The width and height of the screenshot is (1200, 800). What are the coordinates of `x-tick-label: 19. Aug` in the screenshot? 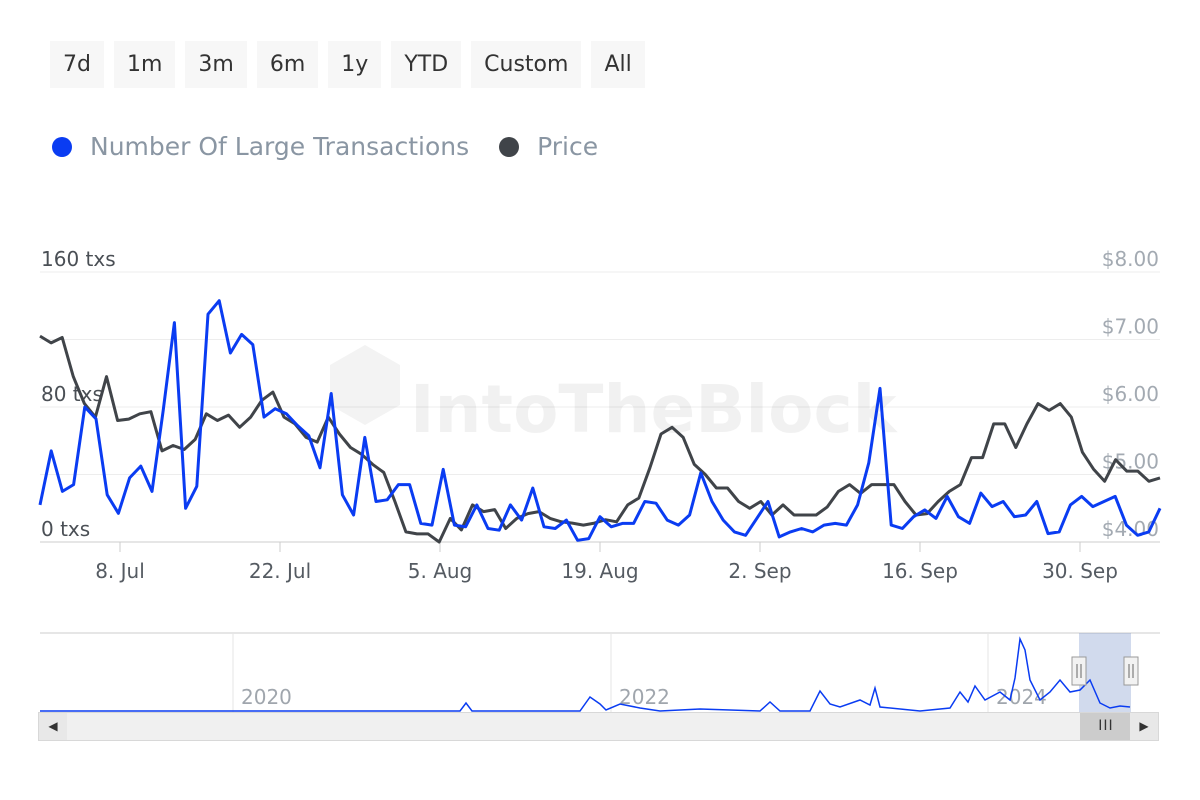 It's located at (599, 571).